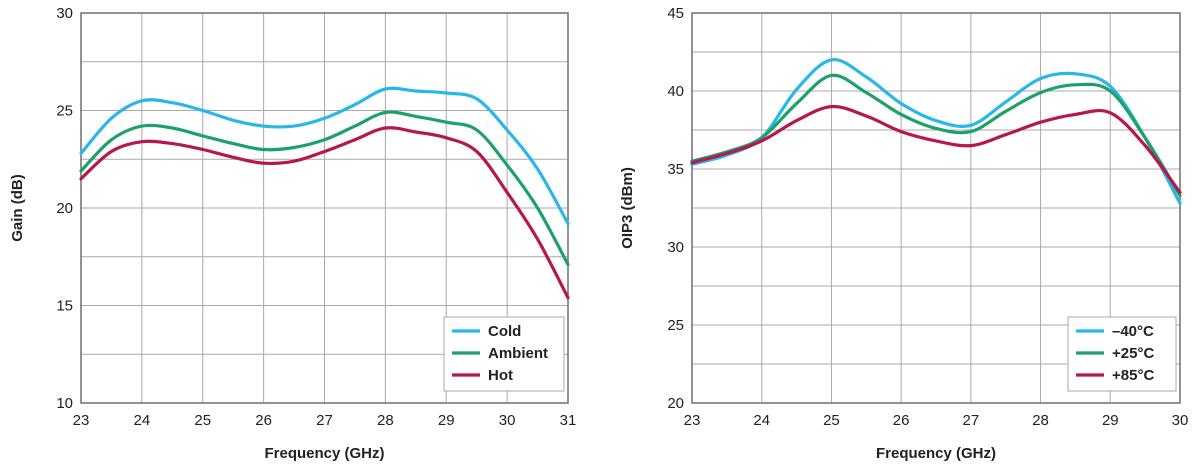  Describe the element at coordinates (142, 420) in the screenshot. I see `chart1-x-tick-label-24: 24` at that location.